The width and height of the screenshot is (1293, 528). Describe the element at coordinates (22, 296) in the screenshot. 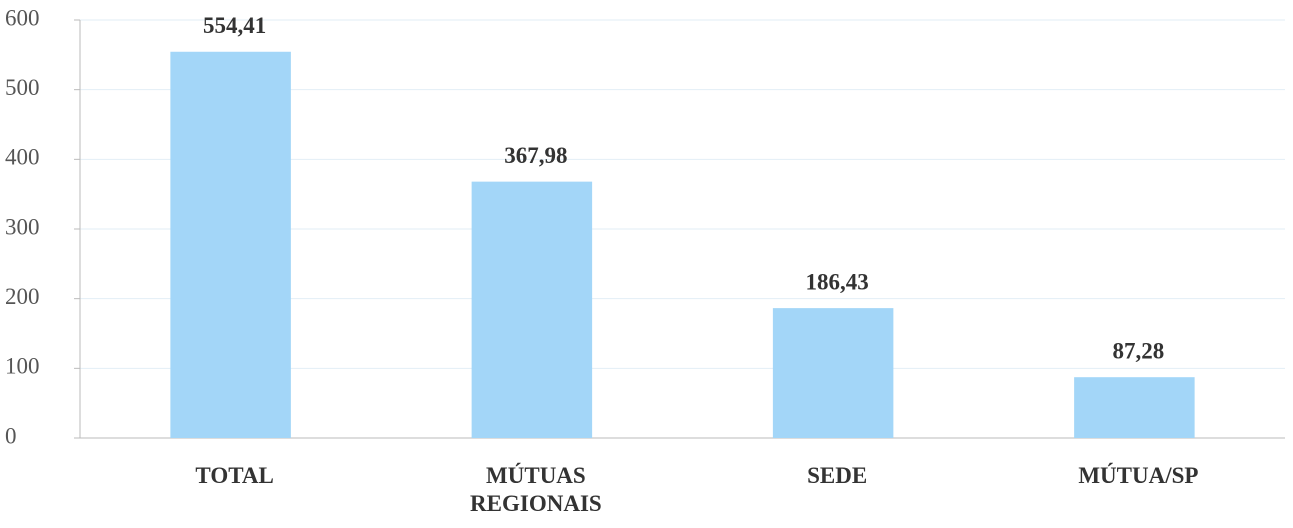

I see `y-tick-label: 200` at that location.